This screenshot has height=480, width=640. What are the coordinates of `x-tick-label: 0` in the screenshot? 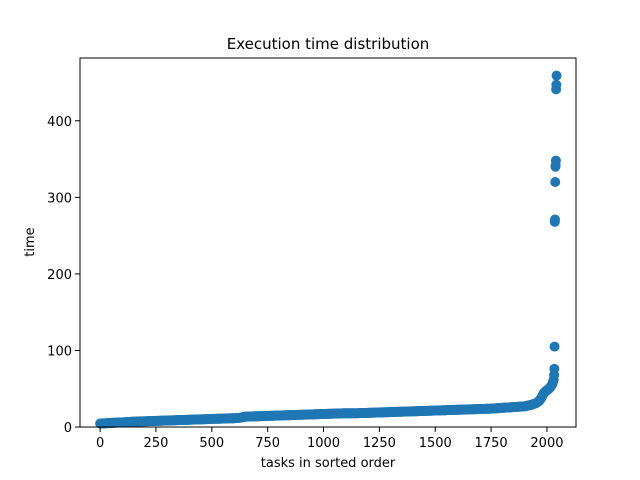 It's located at (100, 443).